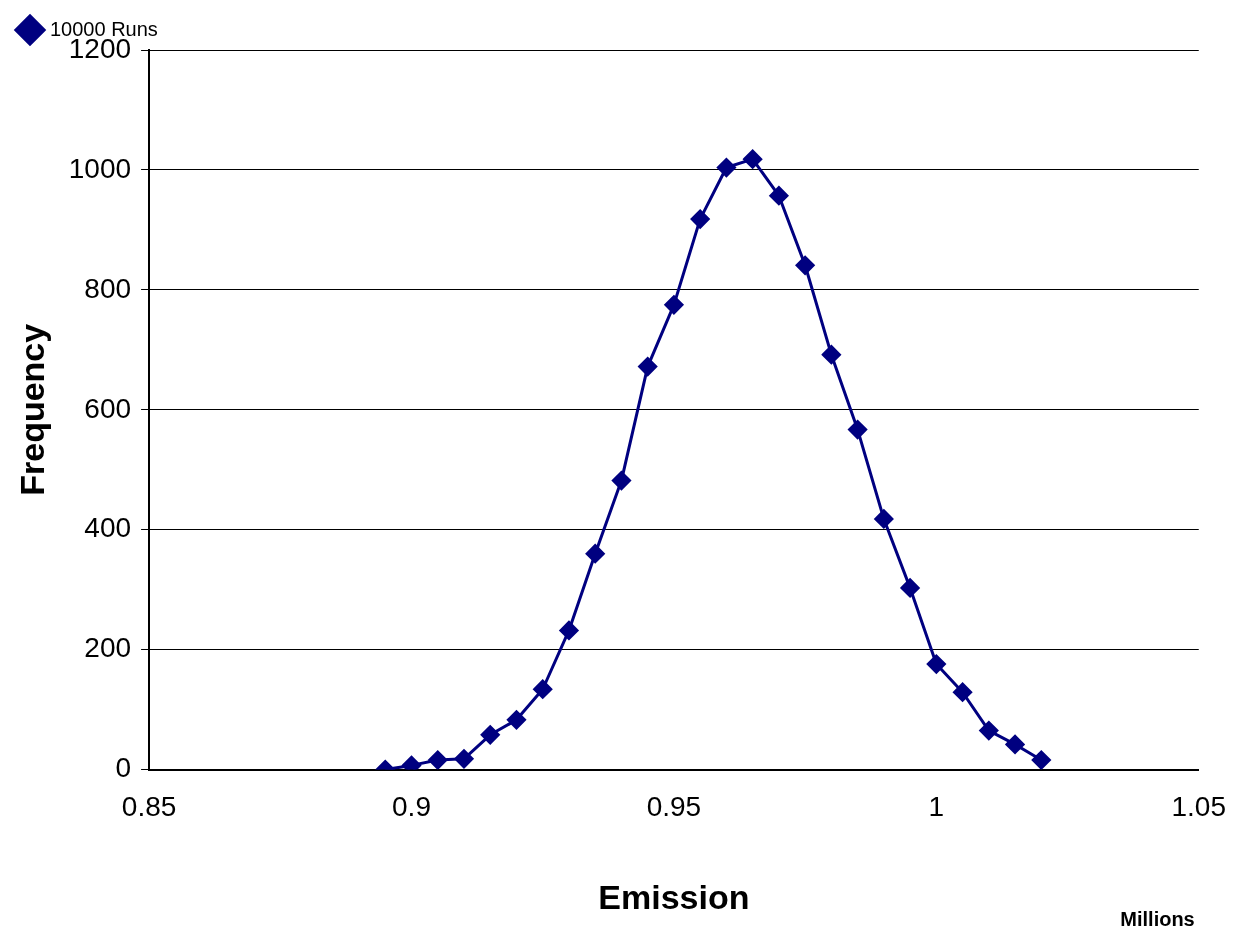  I want to click on x-tick-label: 0.85, so click(149, 807).